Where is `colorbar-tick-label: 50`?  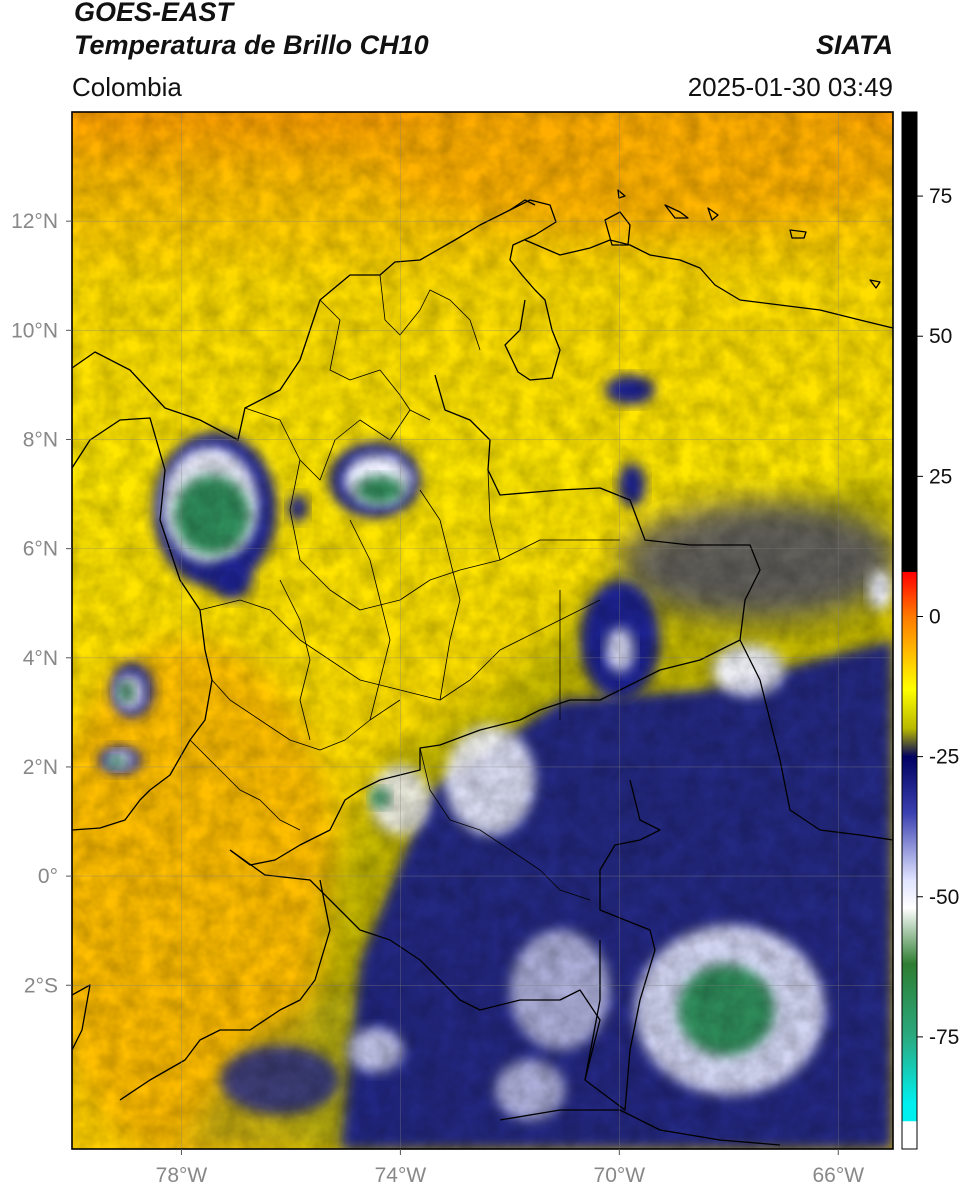
colorbar-tick-label: 50 is located at coordinates (940, 336).